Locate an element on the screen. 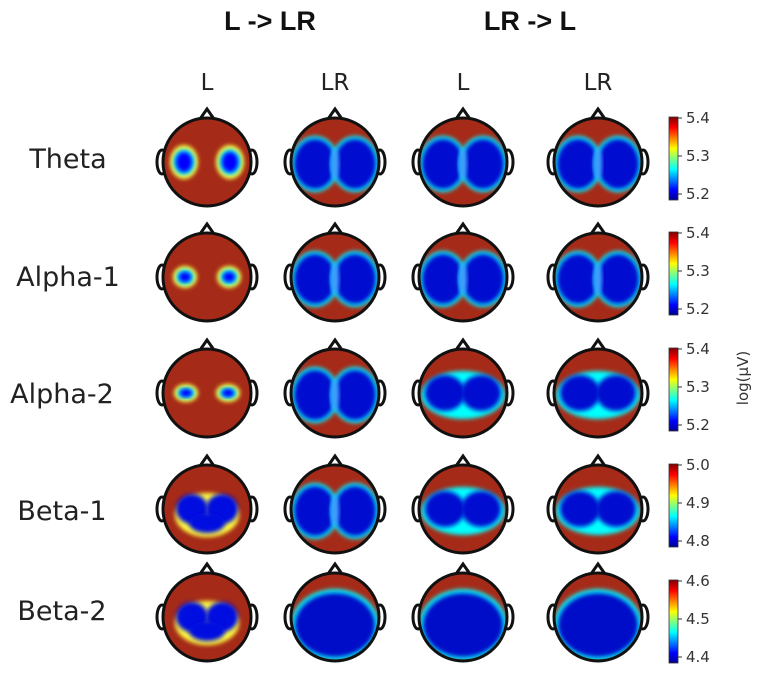 The image size is (758, 677). colorbar-tick-label: 4.5 is located at coordinates (698, 619).